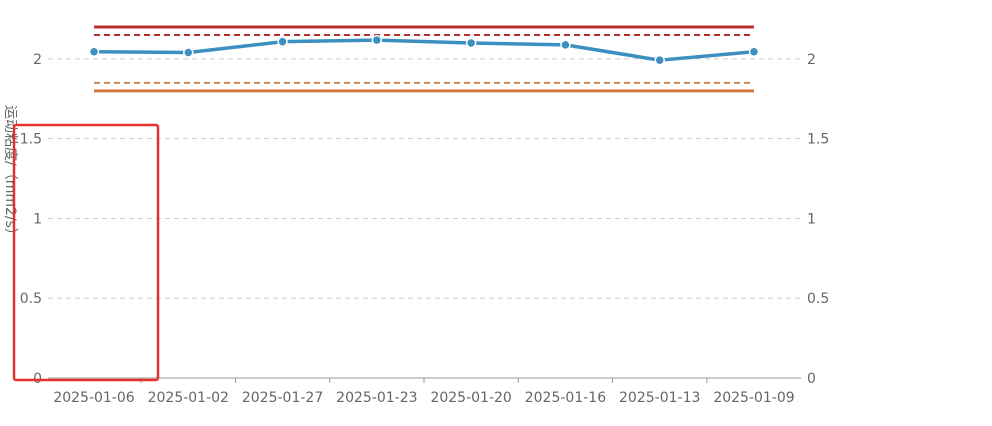 This screenshot has width=992, height=426. I want to click on y-tick-label-left: 1, so click(37, 219).